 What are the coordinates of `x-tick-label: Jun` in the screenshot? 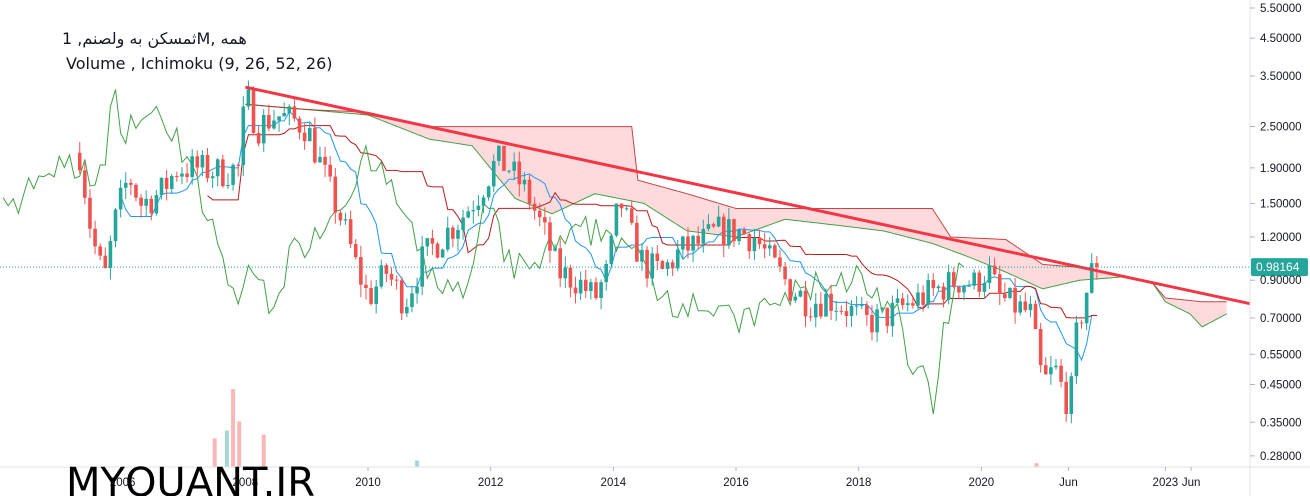 It's located at (1068, 483).